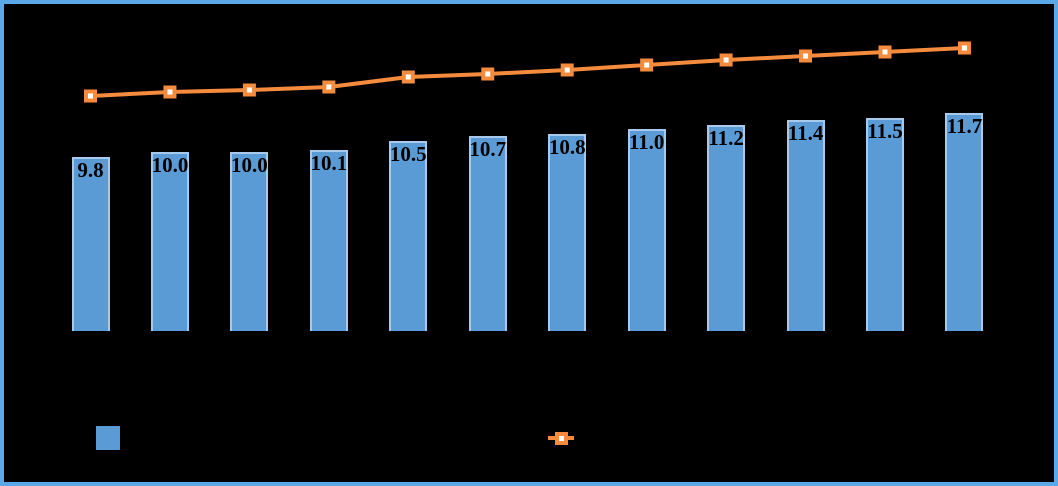 The width and height of the screenshot is (1058, 486). Describe the element at coordinates (329, 163) in the screenshot. I see `bar-value-label: 10.1` at that location.